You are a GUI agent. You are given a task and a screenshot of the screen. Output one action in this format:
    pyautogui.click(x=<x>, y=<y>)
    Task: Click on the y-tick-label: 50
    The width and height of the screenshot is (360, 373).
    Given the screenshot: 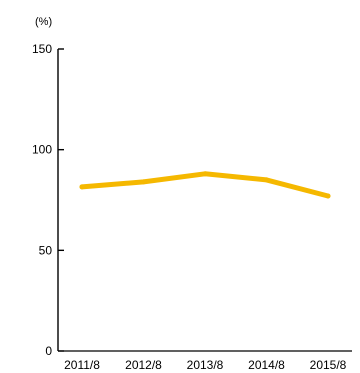 What is the action you would take?
    pyautogui.click(x=46, y=250)
    